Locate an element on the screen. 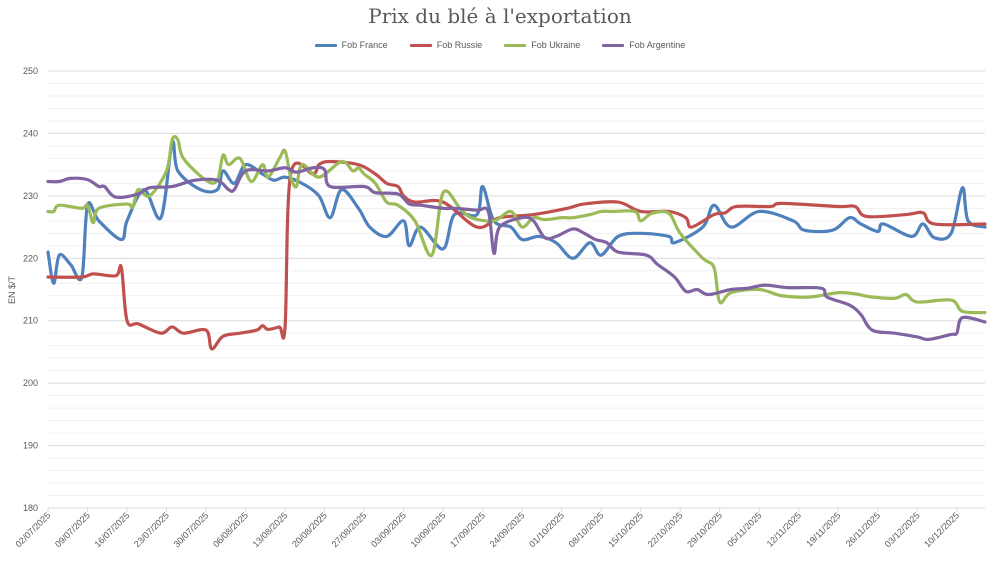 The width and height of the screenshot is (1000, 562). y-tick-label: 190 is located at coordinates (30, 446).